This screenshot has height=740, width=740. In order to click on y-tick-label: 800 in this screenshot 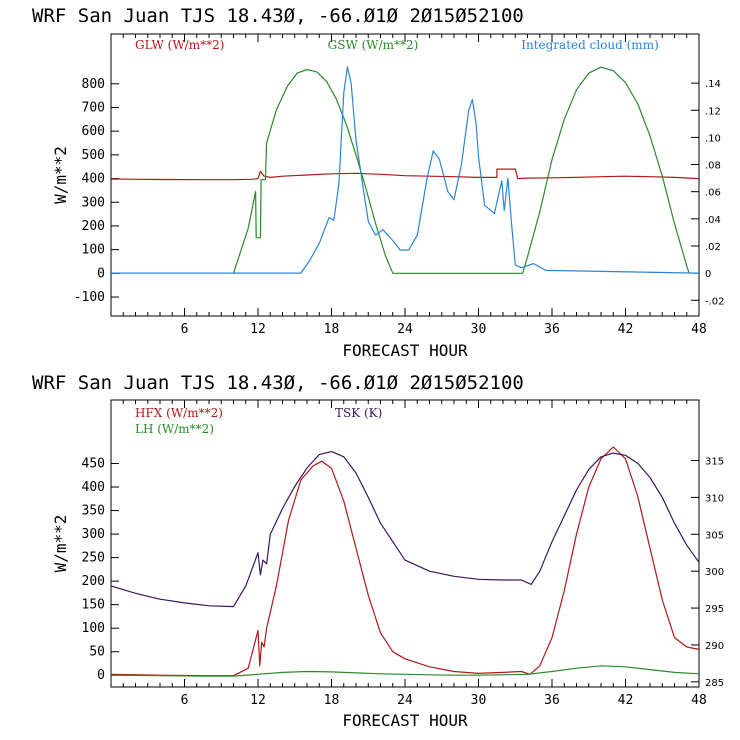, I will do `click(93, 84)`.